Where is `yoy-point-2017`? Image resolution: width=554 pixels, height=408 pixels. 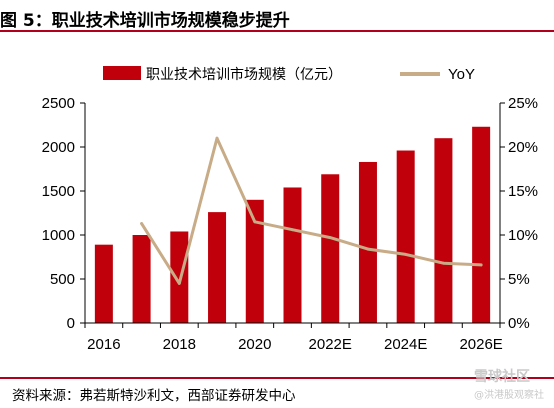 yoy-point-2017 is located at coordinates (141, 223).